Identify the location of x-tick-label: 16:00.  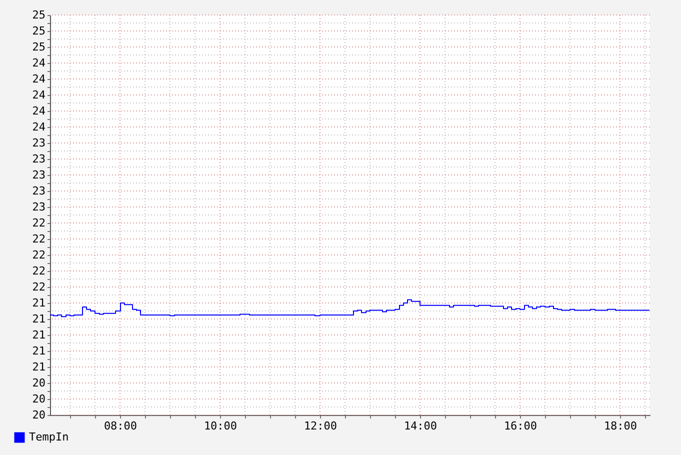
(521, 426).